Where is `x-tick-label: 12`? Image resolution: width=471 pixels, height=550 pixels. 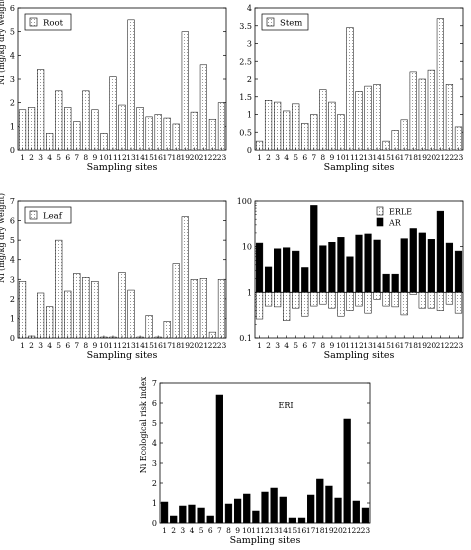
x-tick-label: 12 is located at coordinates (359, 157).